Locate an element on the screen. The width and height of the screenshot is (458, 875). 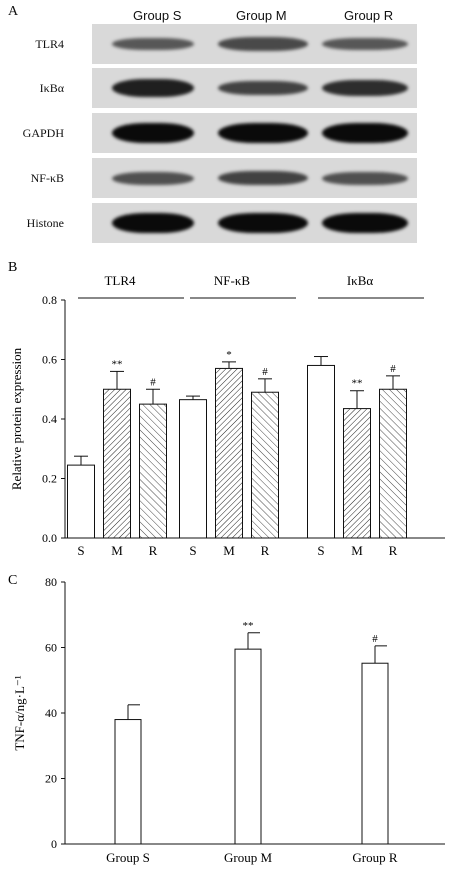
x-category-label: Group M is located at coordinates (248, 857).